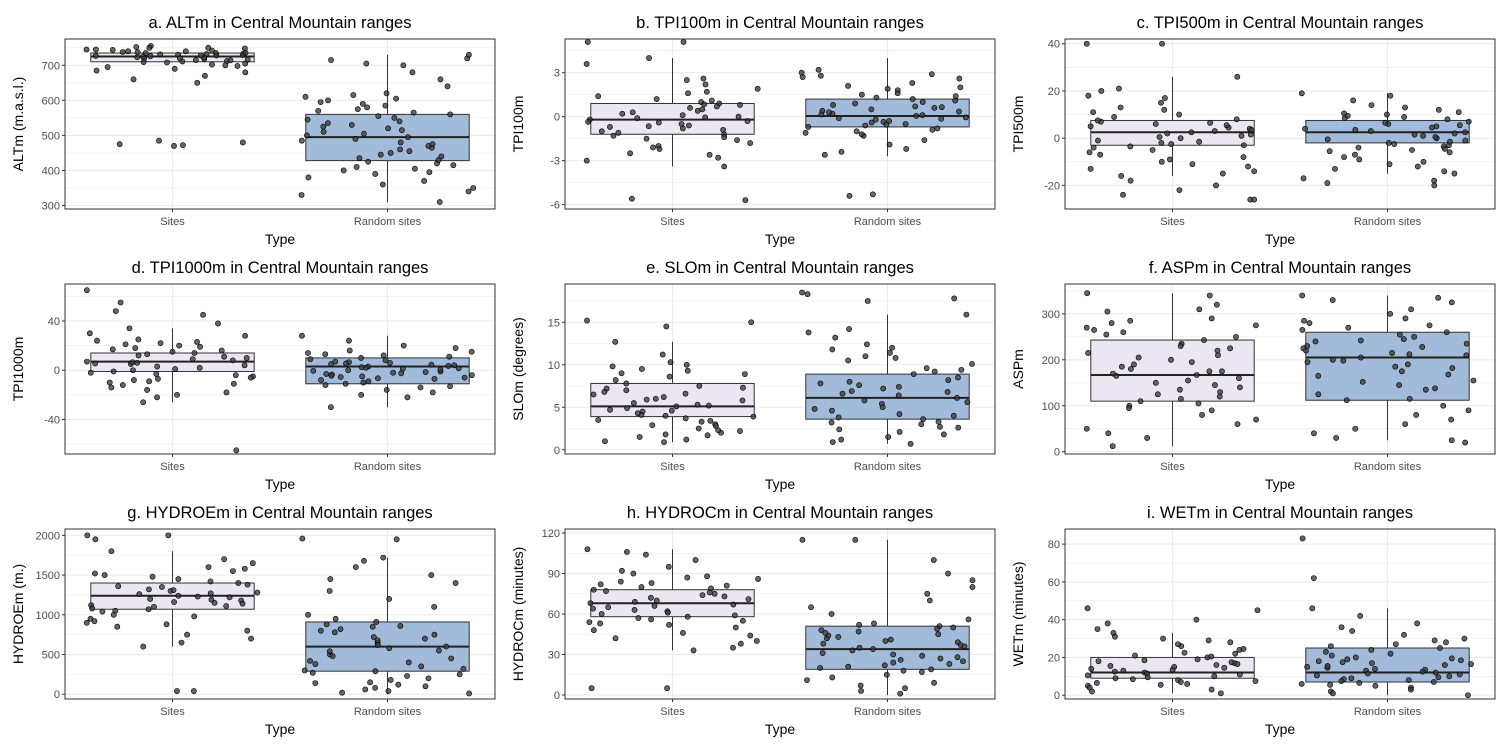 The image size is (1506, 750). Describe the element at coordinates (1172, 712) in the screenshot. I see `x-tick-label: Sites` at that location.